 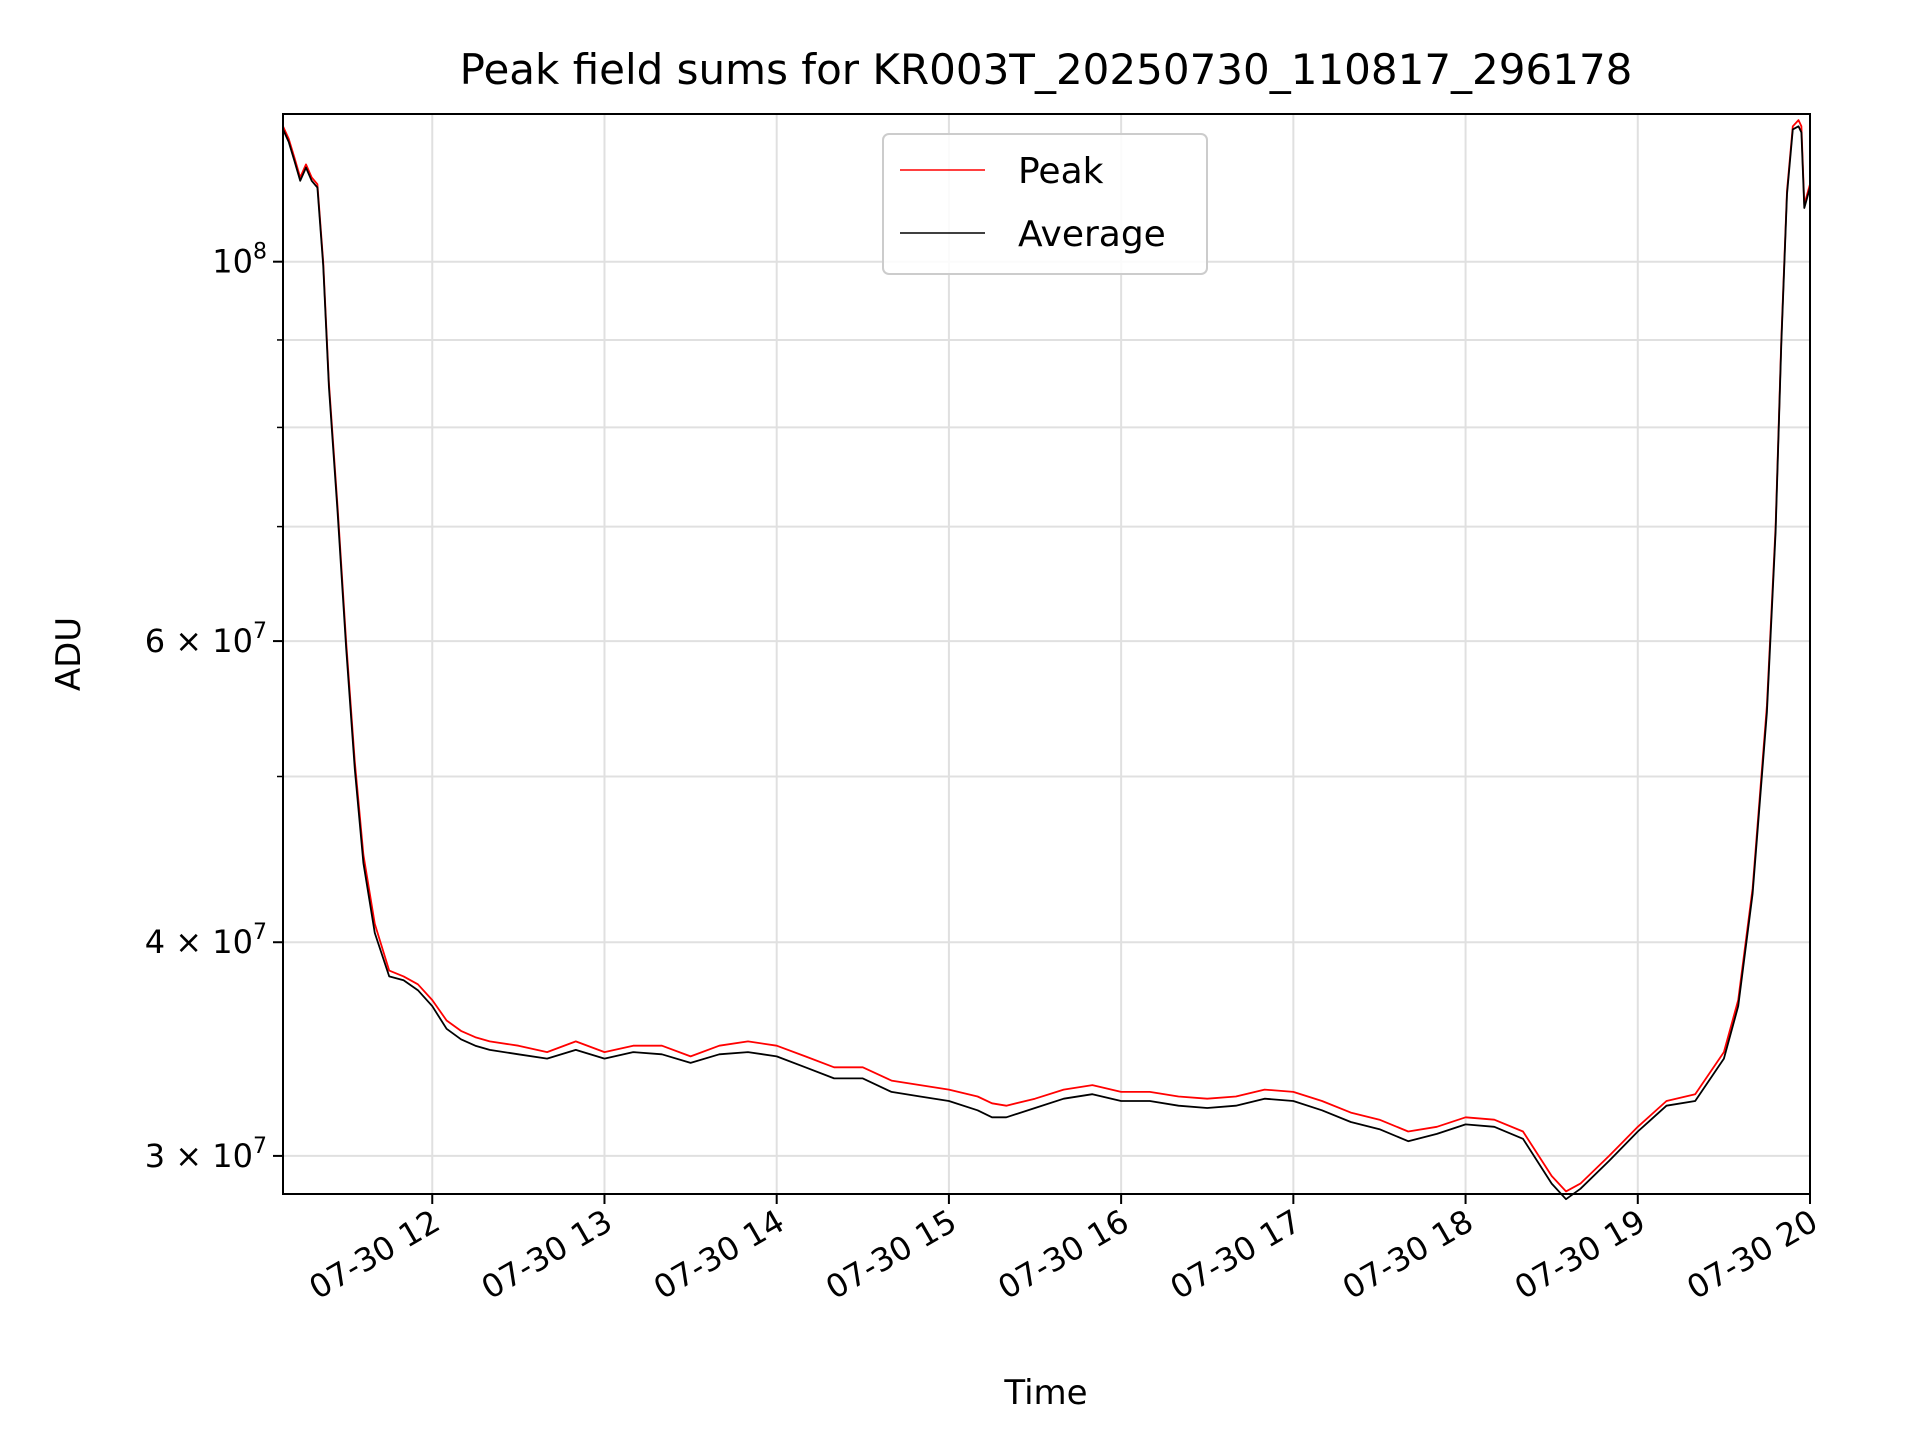 I want to click on legend: Peak Average, so click(x=1045, y=204).